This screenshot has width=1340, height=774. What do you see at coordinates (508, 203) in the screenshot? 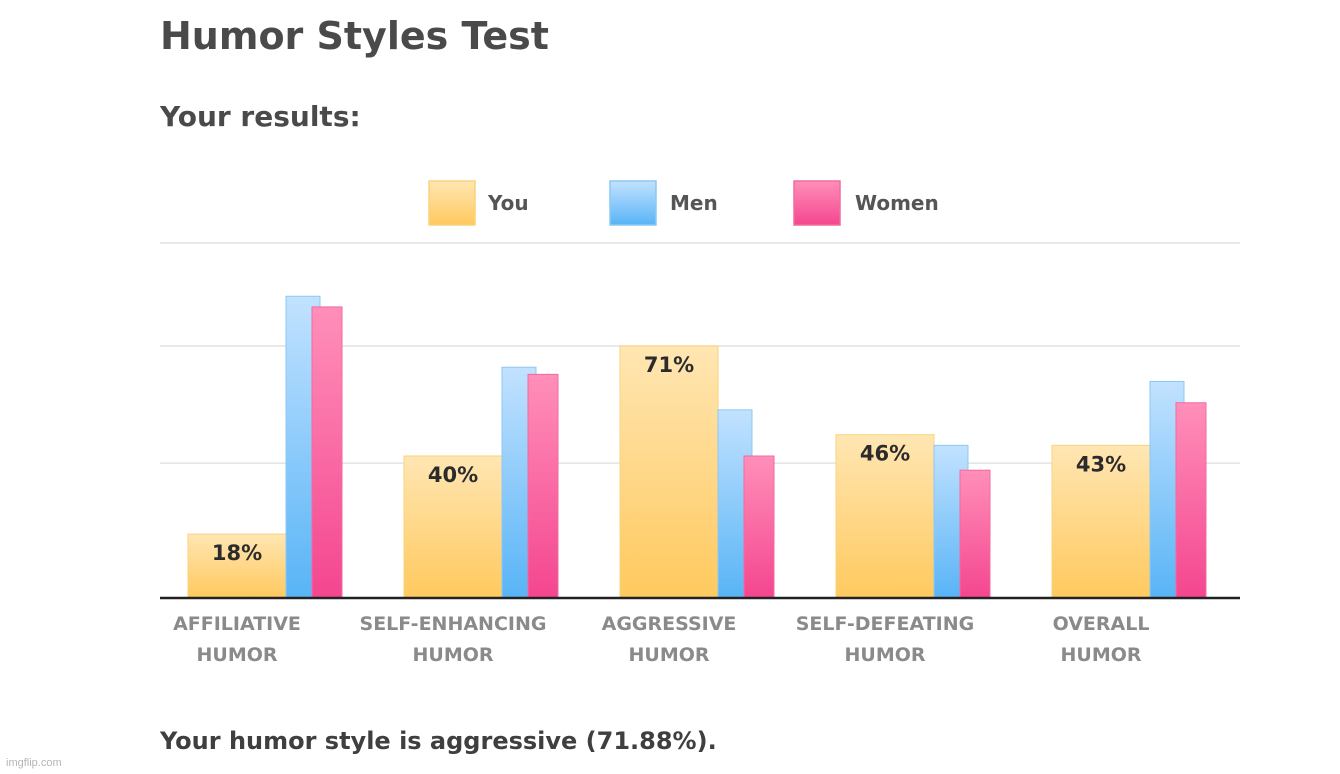
I see `legend-label-you: You` at bounding box center [508, 203].